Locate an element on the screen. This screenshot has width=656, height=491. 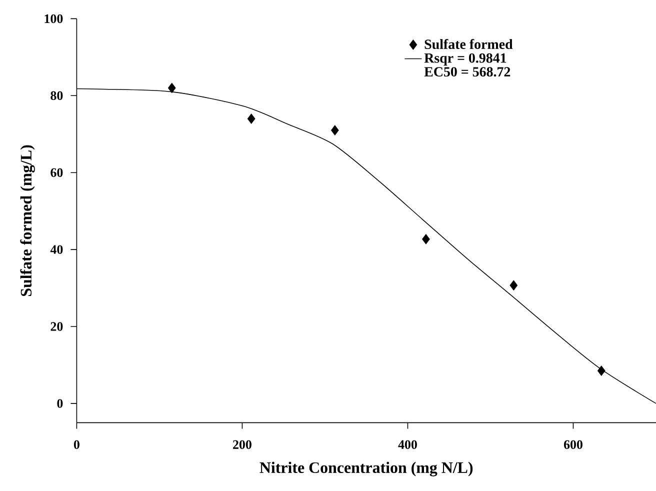
y-tick-label: 0 is located at coordinates (60, 403).